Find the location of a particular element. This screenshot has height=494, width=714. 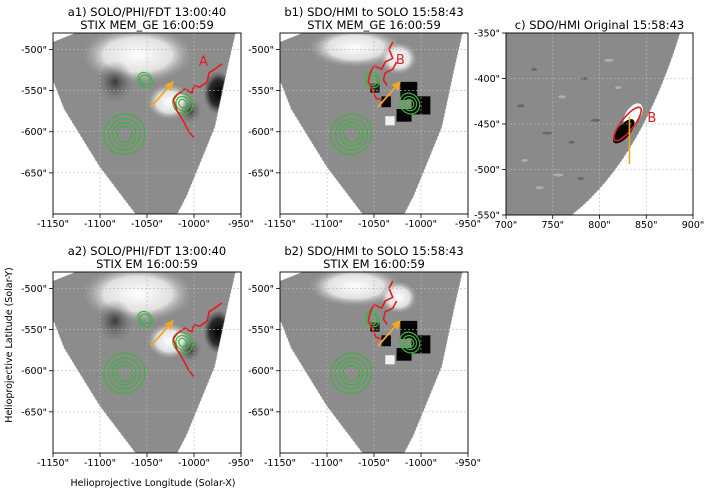

panel-subtitle: STIX EM 16:00:59 is located at coordinates (374, 264).